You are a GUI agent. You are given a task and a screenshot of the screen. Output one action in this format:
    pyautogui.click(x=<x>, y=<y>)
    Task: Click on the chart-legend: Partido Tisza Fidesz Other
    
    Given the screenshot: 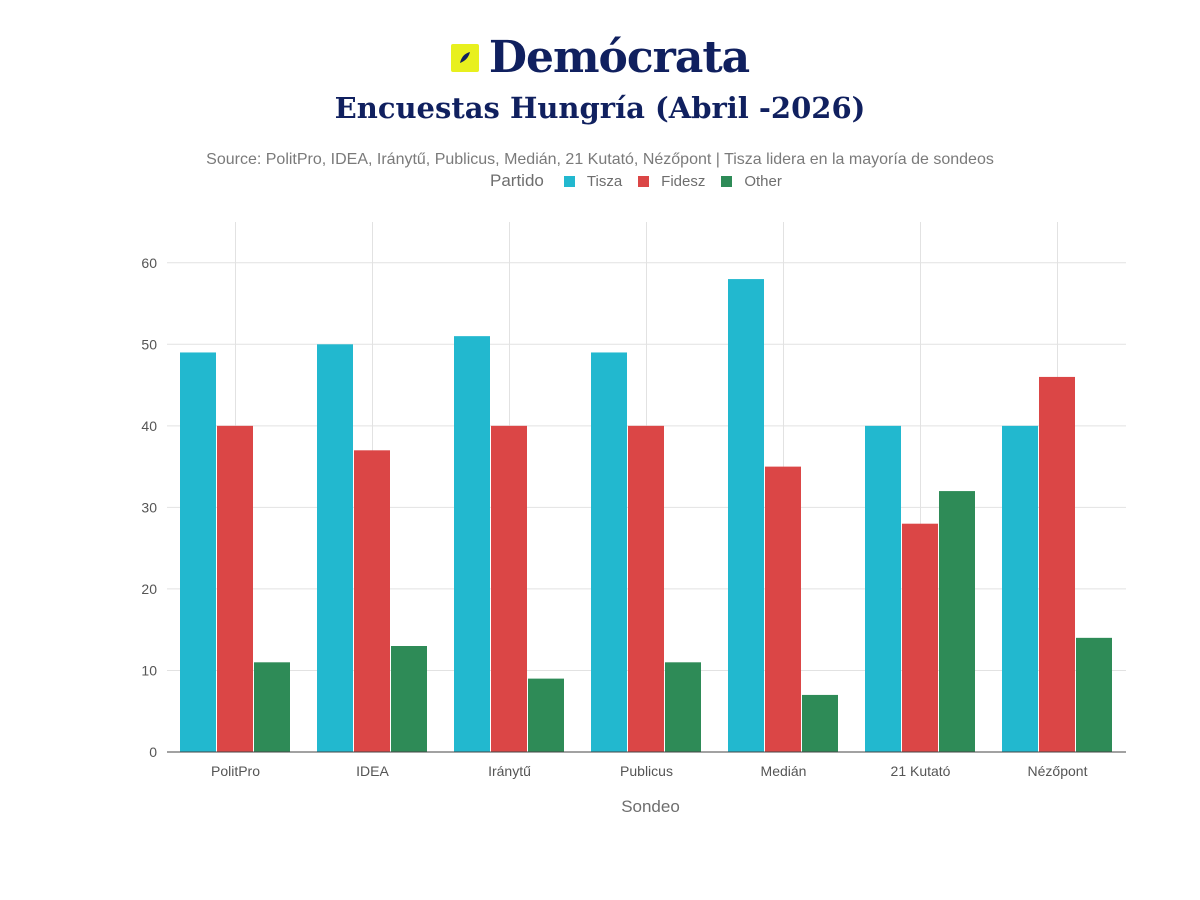 What is the action you would take?
    pyautogui.click(x=644, y=181)
    